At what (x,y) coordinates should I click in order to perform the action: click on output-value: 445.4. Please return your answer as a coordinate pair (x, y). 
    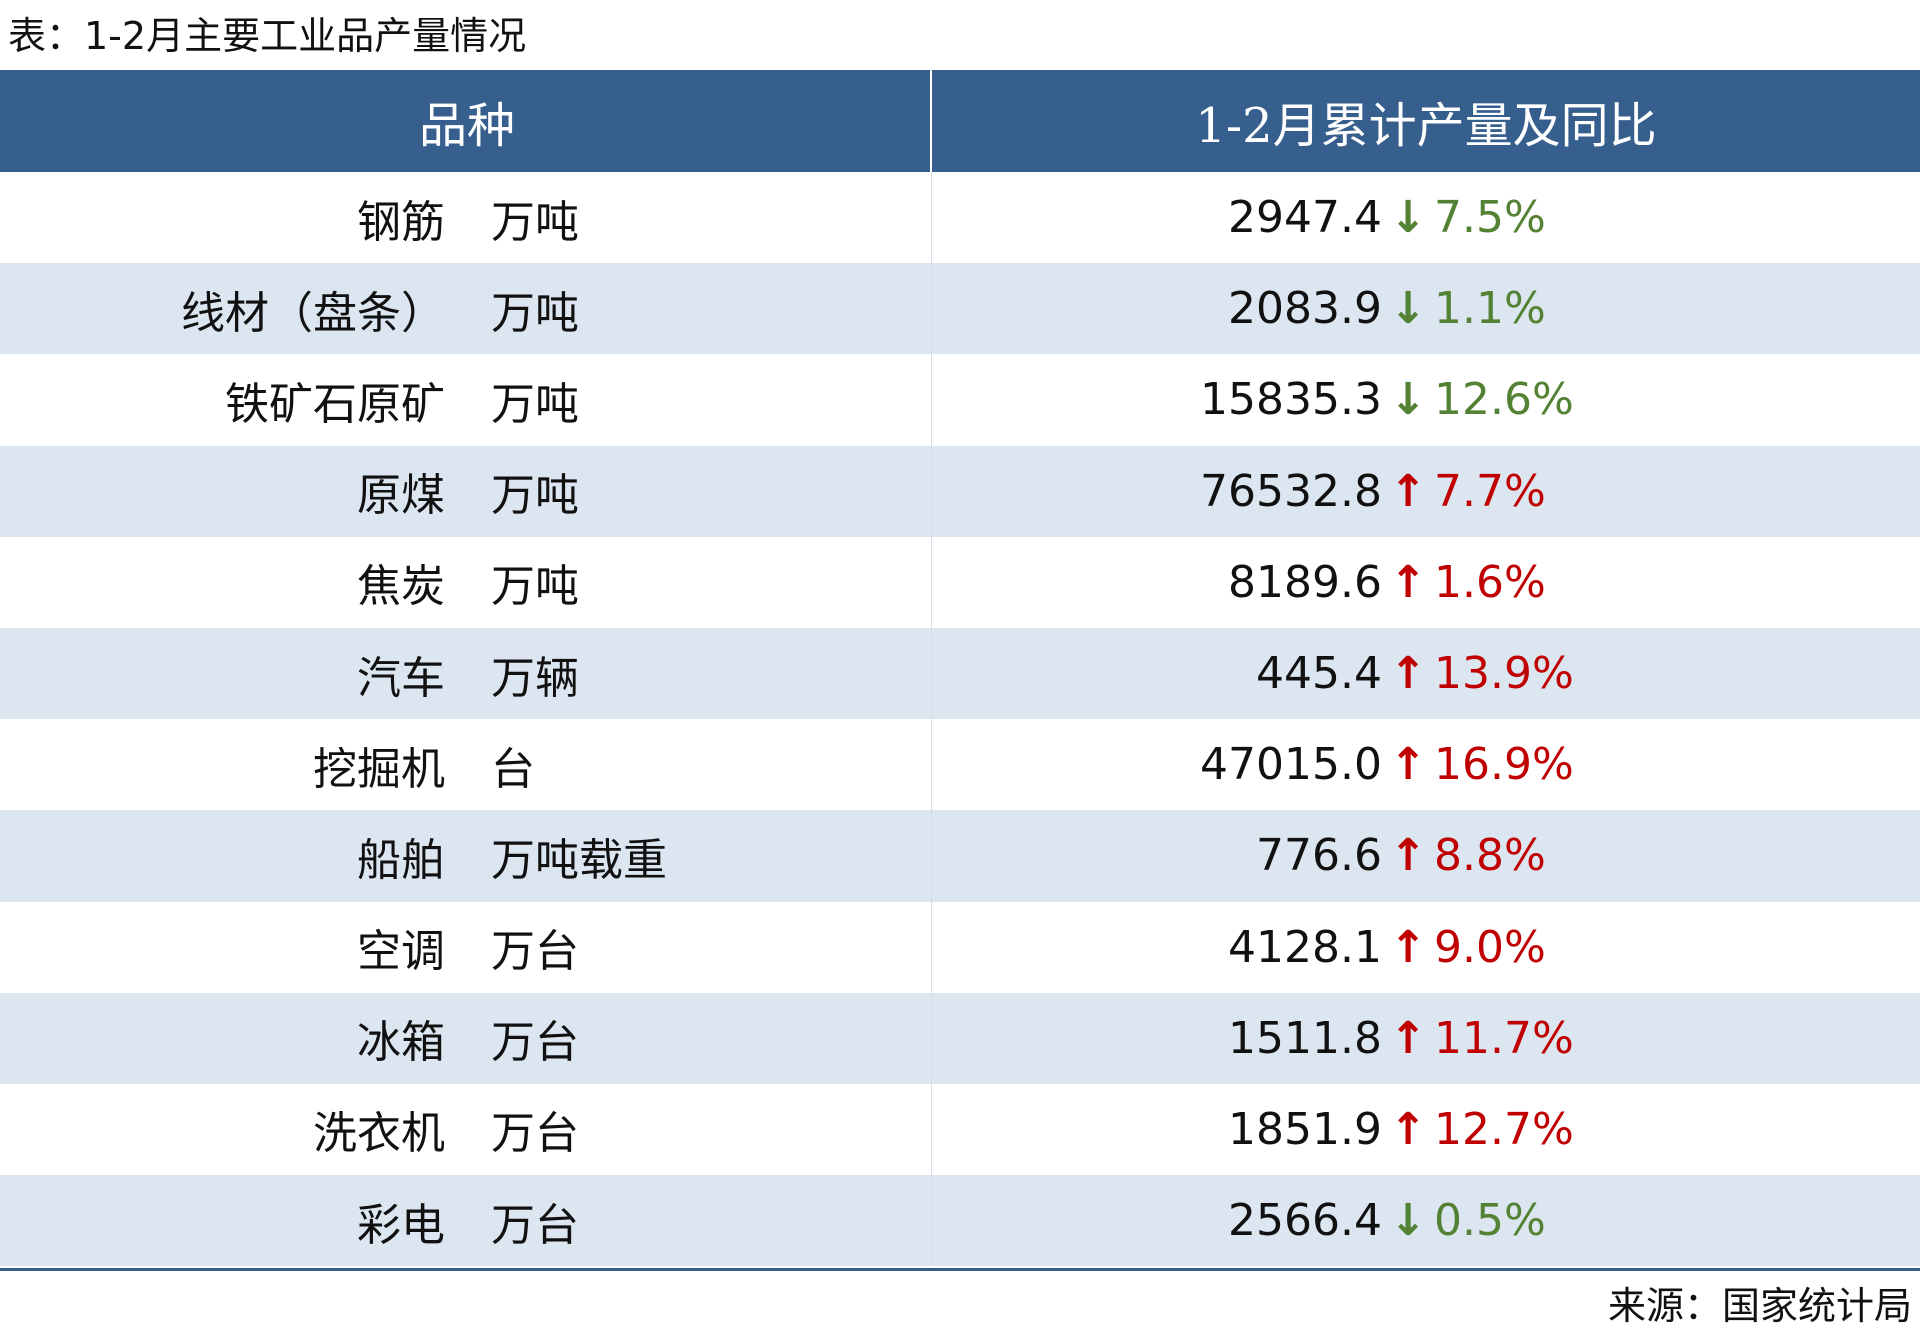
    Looking at the image, I should click on (1319, 674).